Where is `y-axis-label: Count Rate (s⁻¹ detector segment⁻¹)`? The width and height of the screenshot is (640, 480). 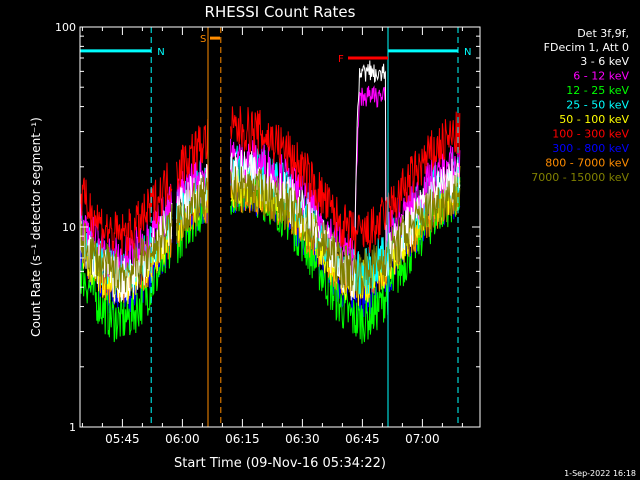 y-axis-label: Count Rate (s⁻¹ detector segment⁻¹) is located at coordinates (36, 227).